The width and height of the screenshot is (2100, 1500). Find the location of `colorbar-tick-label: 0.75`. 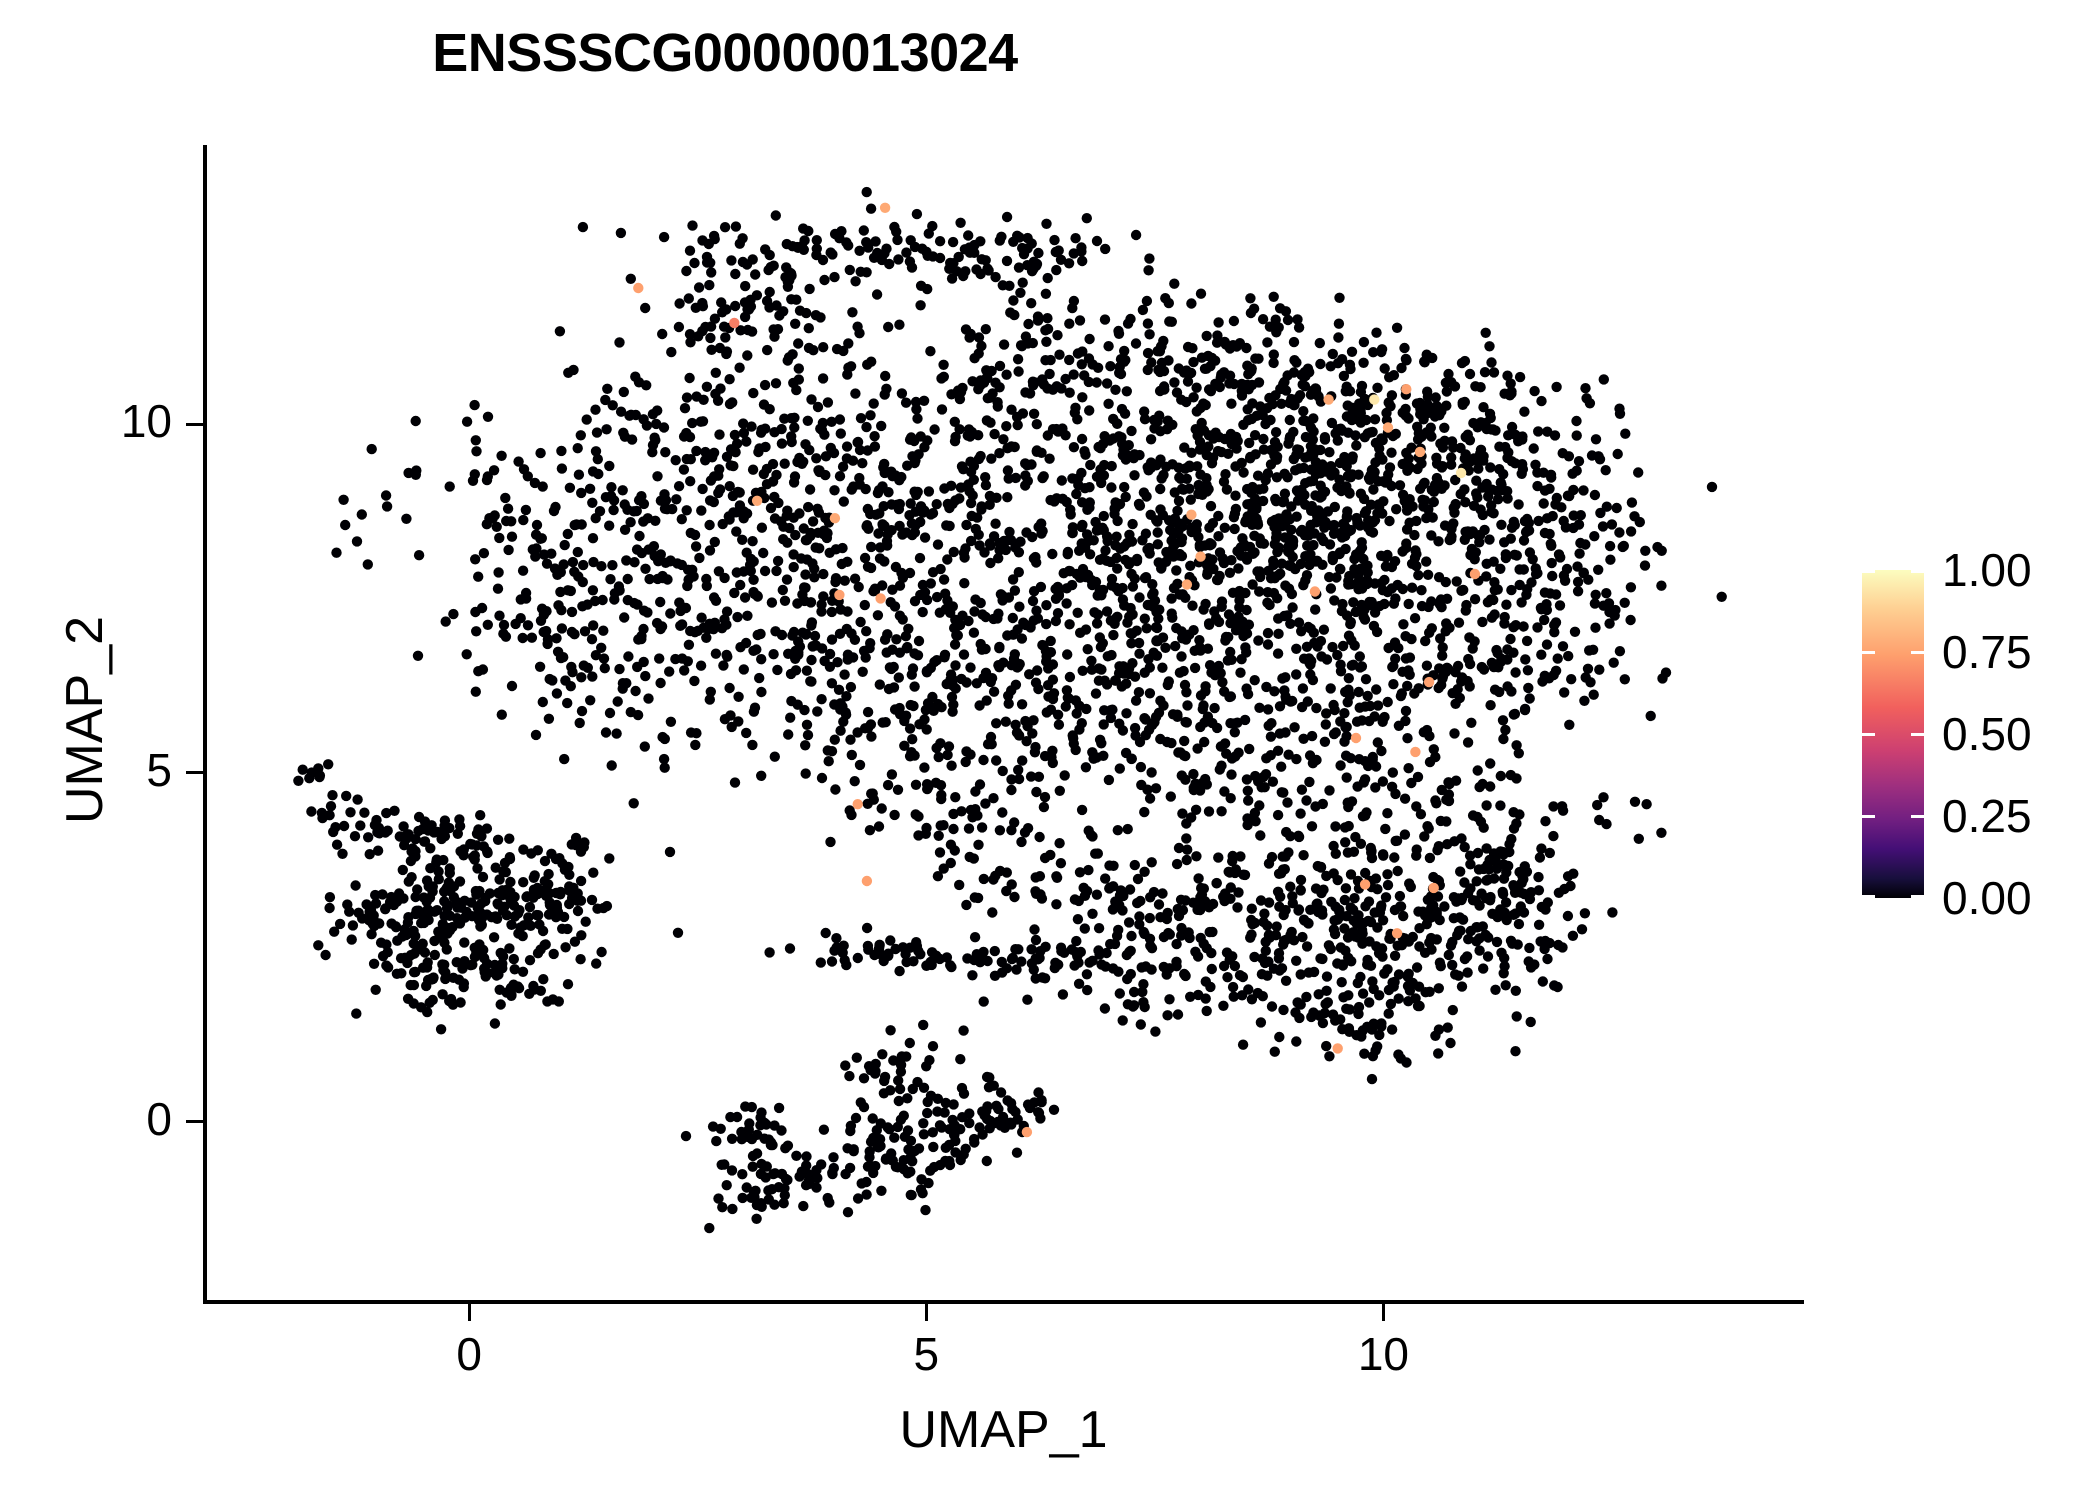

colorbar-tick-label: 0.75 is located at coordinates (1987, 652).